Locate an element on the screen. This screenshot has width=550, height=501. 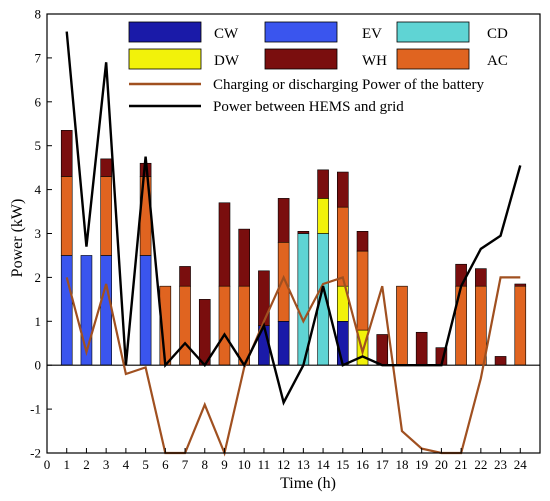
legend-label-cw: CW is located at coordinates (226, 34).